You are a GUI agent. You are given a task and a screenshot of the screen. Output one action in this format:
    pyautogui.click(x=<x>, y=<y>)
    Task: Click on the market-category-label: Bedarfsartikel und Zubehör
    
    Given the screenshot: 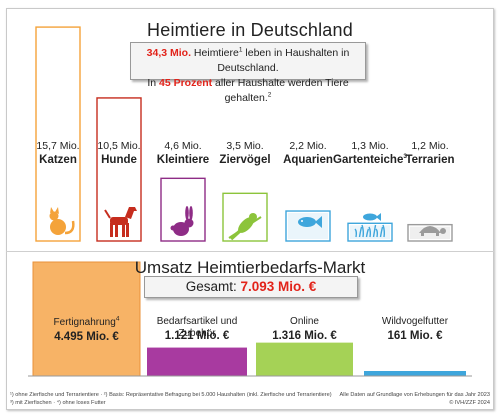 What is the action you would take?
    pyautogui.click(x=197, y=327)
    